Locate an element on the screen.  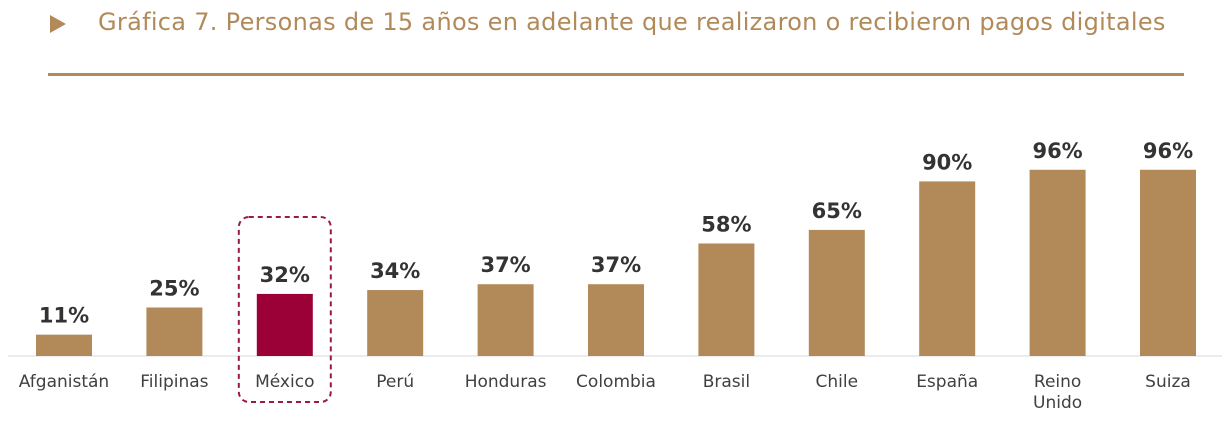
x-tick-label: Brasil is located at coordinates (726, 382).